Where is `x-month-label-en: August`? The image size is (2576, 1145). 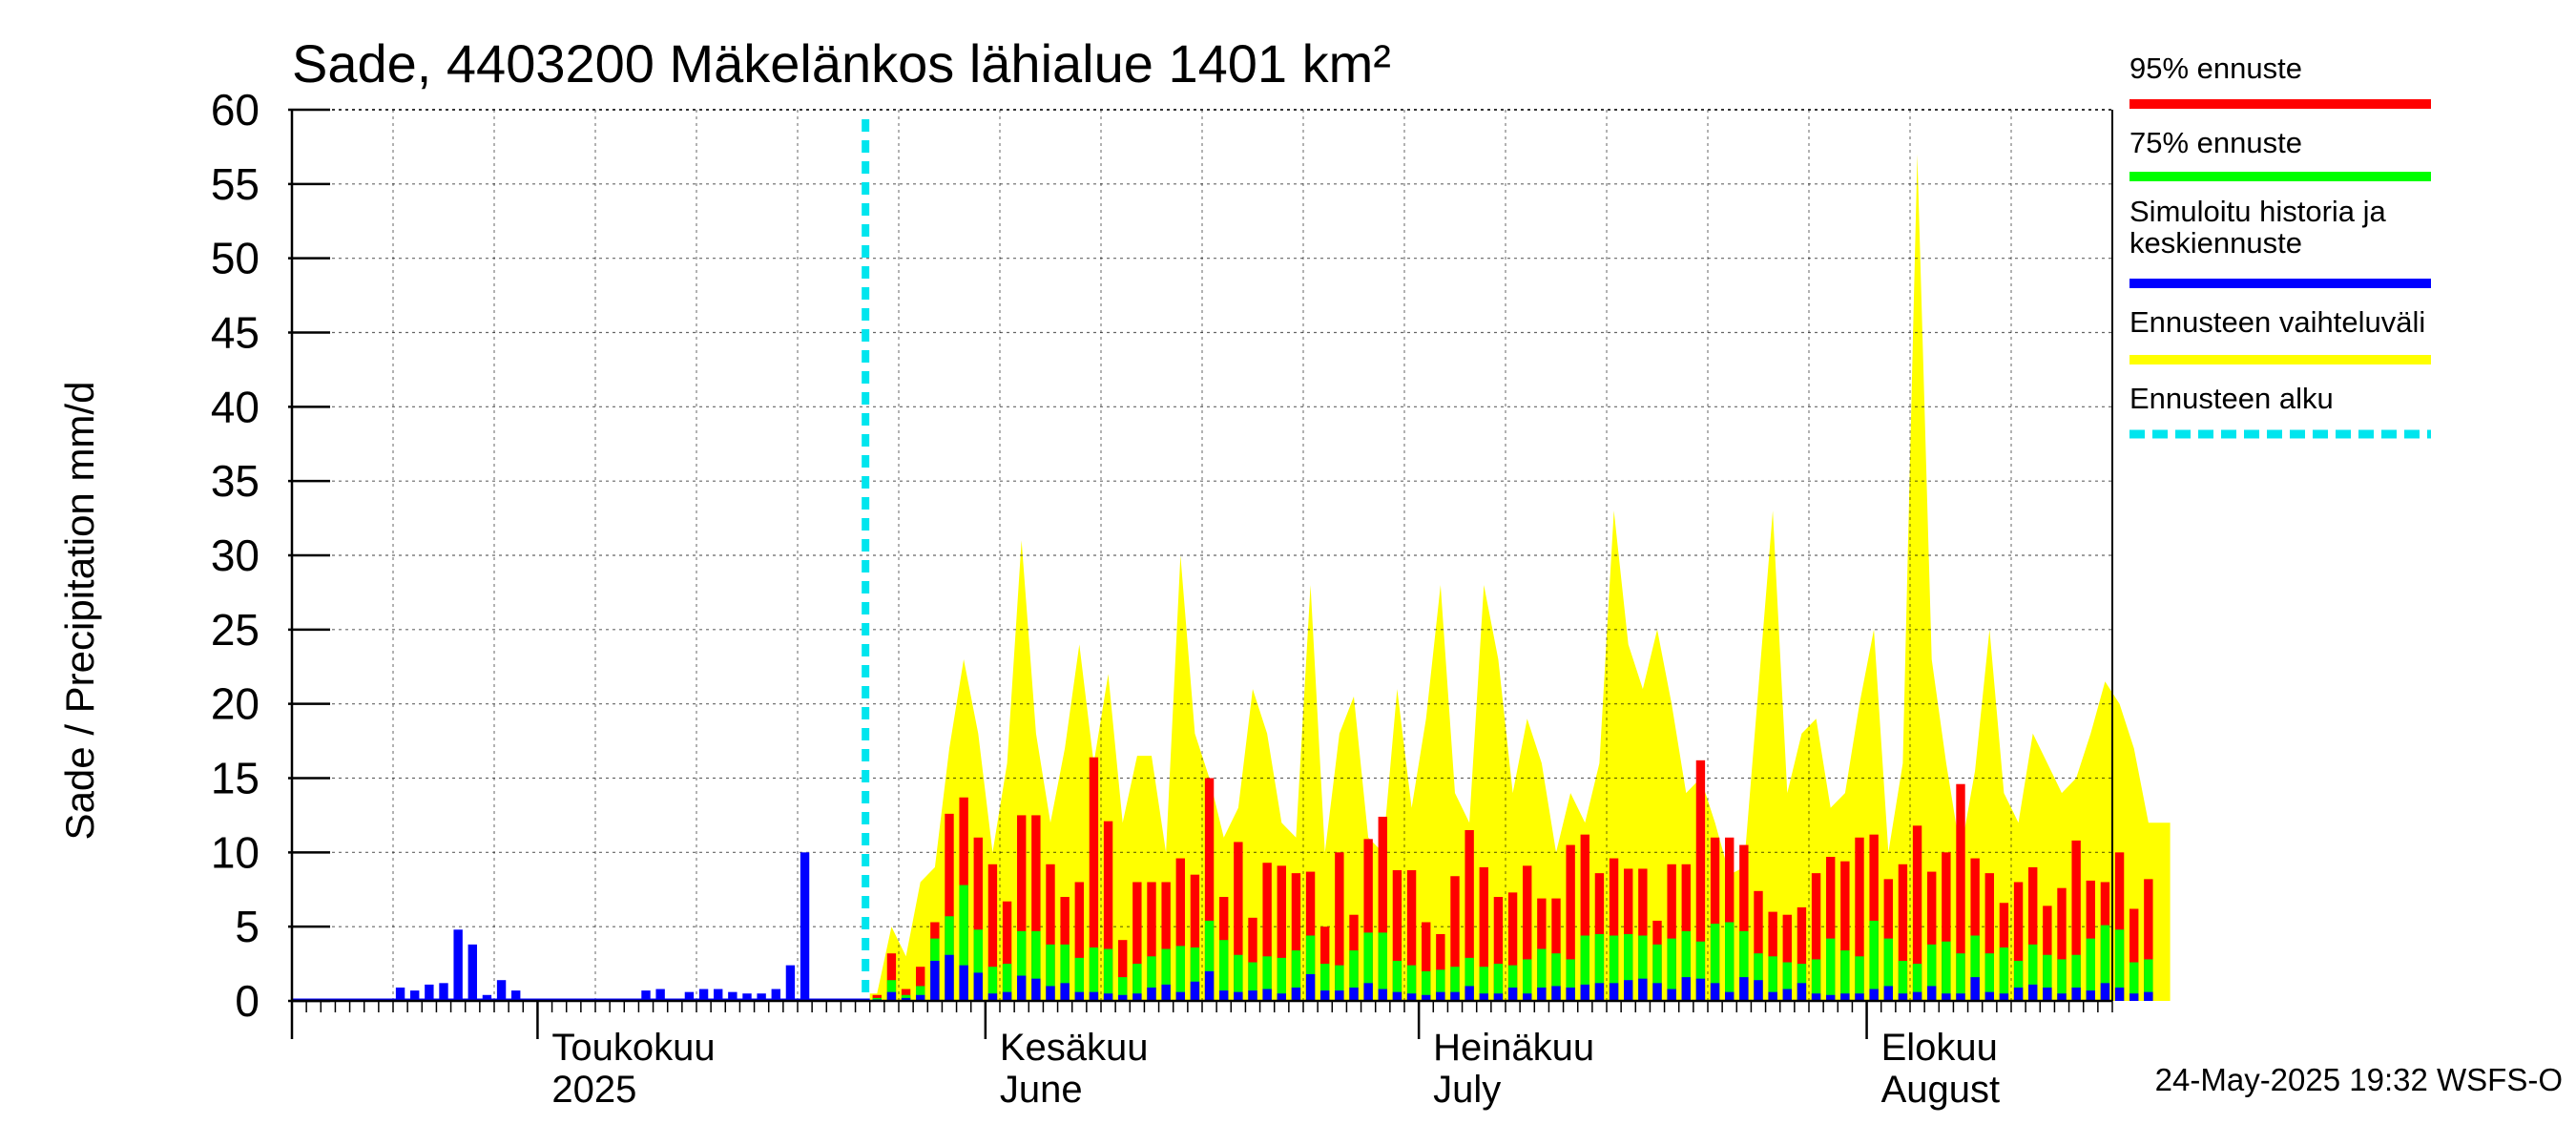
x-month-label-en: August is located at coordinates (1941, 1090).